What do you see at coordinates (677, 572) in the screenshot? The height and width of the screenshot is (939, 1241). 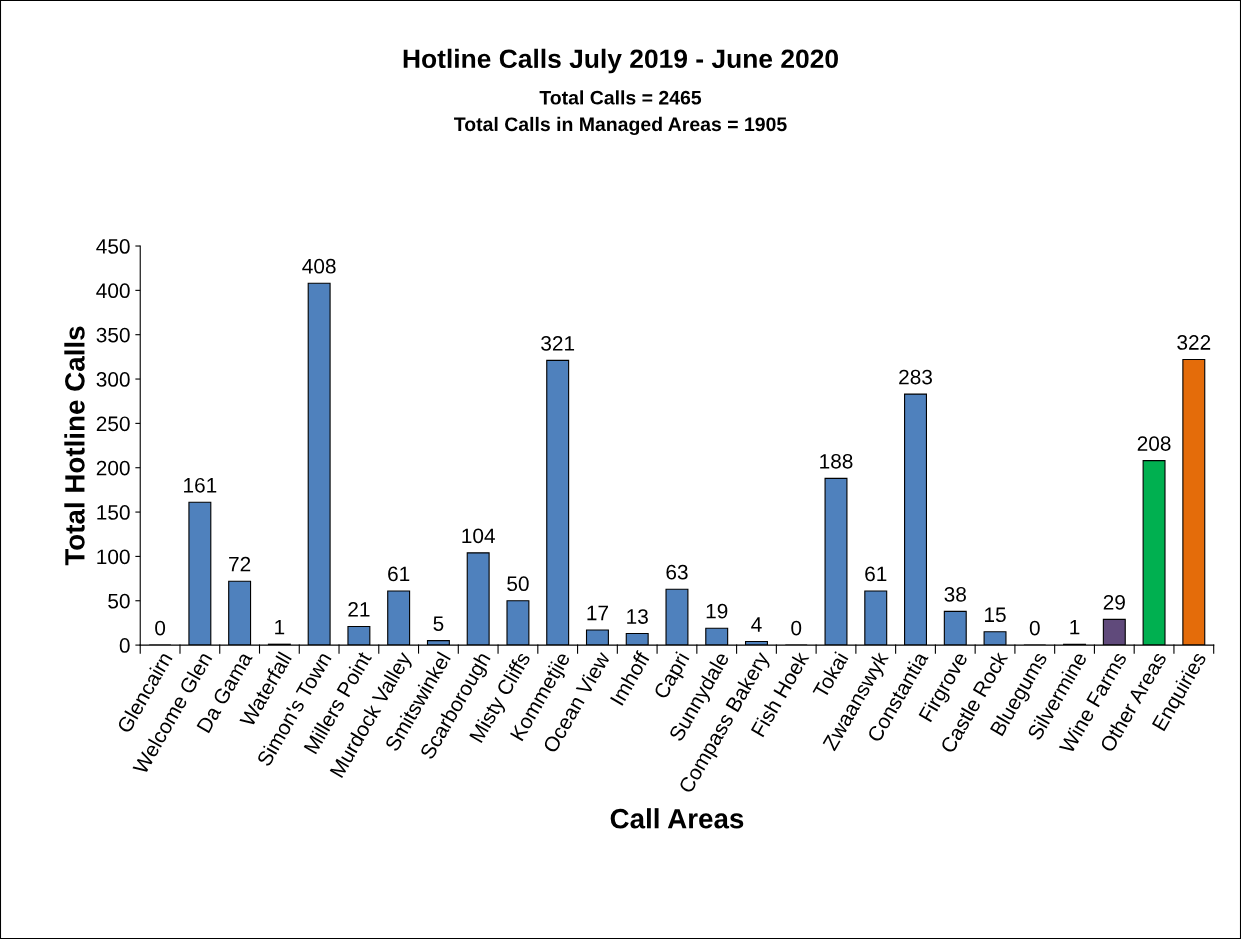 I see `data-label: 63` at bounding box center [677, 572].